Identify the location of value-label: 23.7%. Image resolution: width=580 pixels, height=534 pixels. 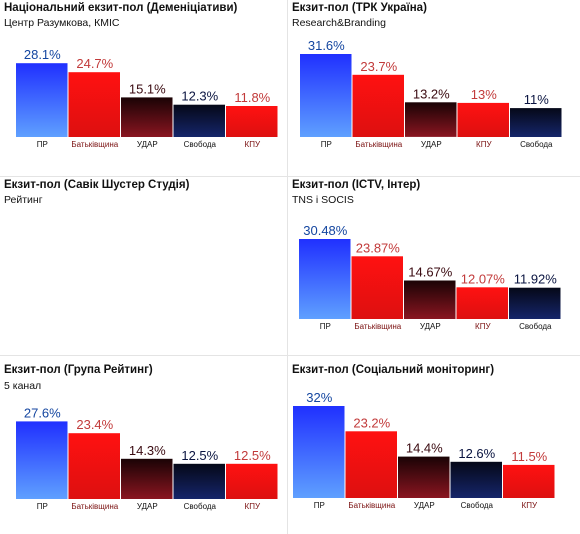
(378, 66).